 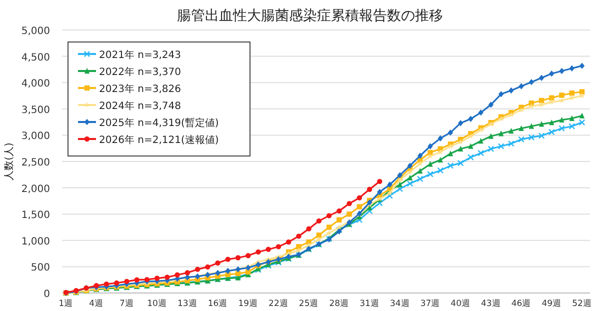 I want to click on y-tick-label: 3,500, so click(x=35, y=110).